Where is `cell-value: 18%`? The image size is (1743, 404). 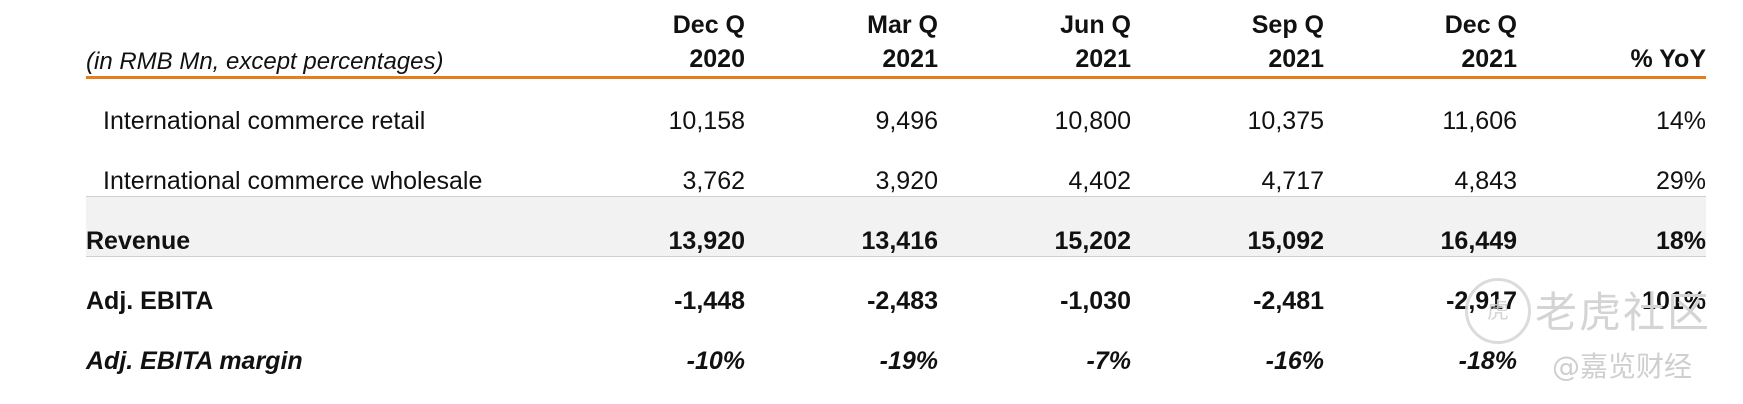
cell-value: 18% is located at coordinates (1680, 241).